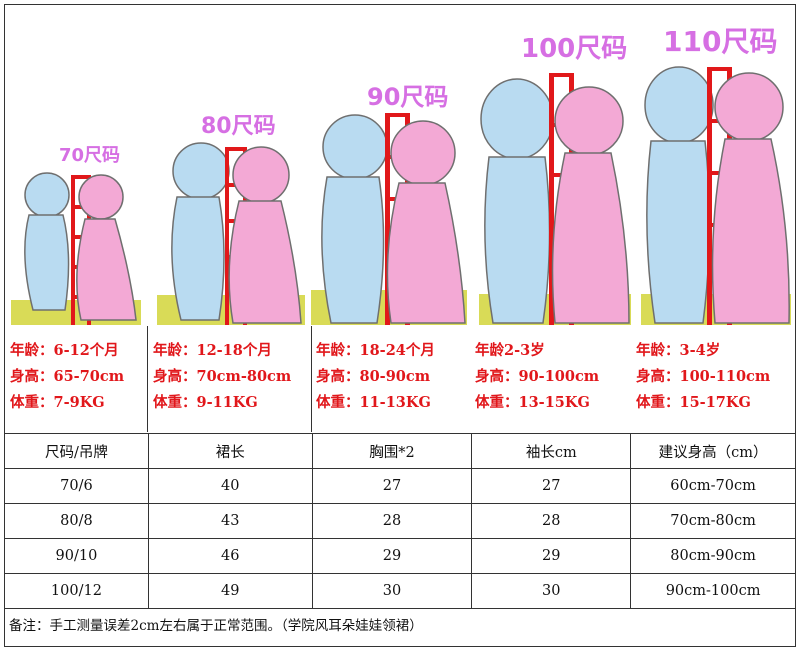 The image size is (800, 651). I want to click on size-tag-110: 110尺码, so click(720, 41).